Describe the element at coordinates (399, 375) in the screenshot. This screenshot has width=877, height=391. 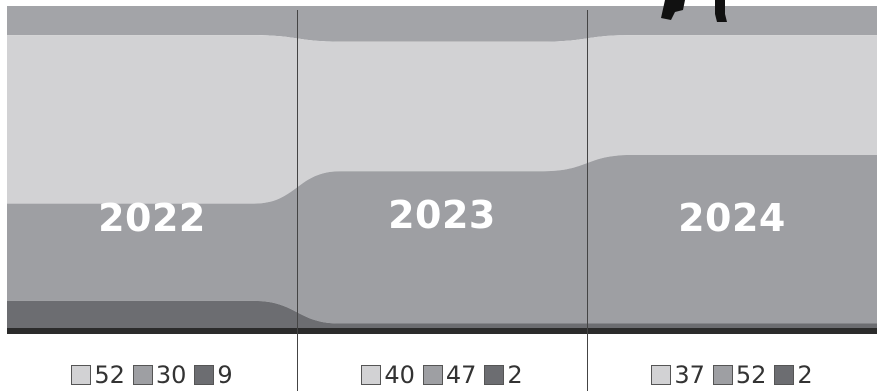
I see `legend-value: 40` at that location.